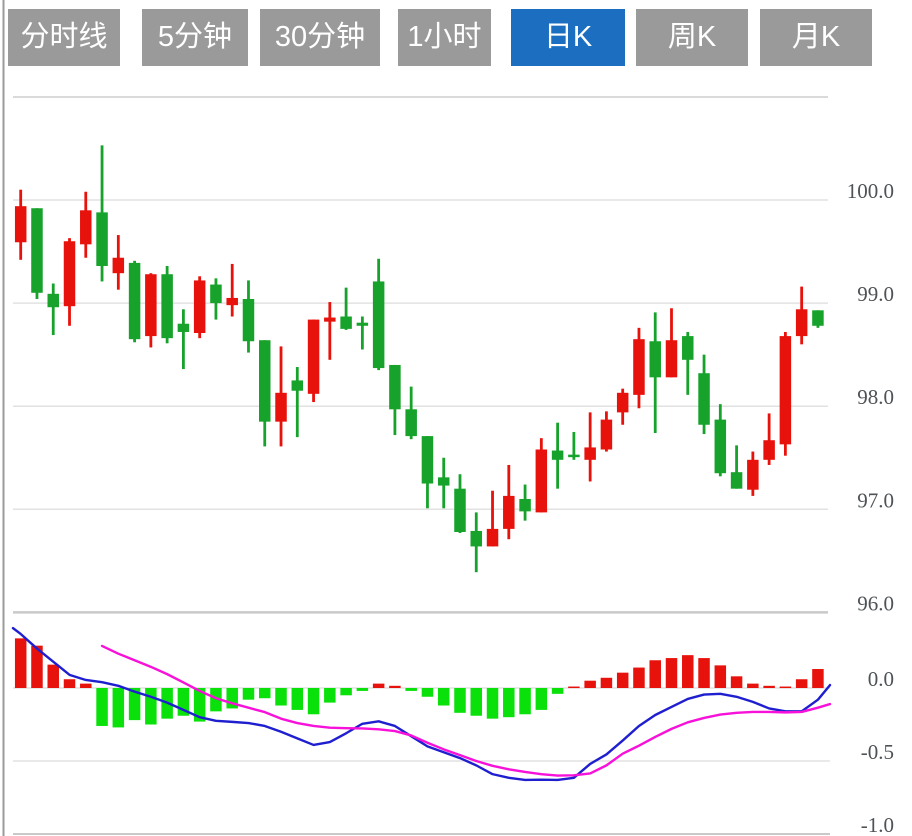 This screenshot has width=912, height=836. Describe the element at coordinates (875, 500) in the screenshot. I see `price-axis-label: 97.0` at that location.